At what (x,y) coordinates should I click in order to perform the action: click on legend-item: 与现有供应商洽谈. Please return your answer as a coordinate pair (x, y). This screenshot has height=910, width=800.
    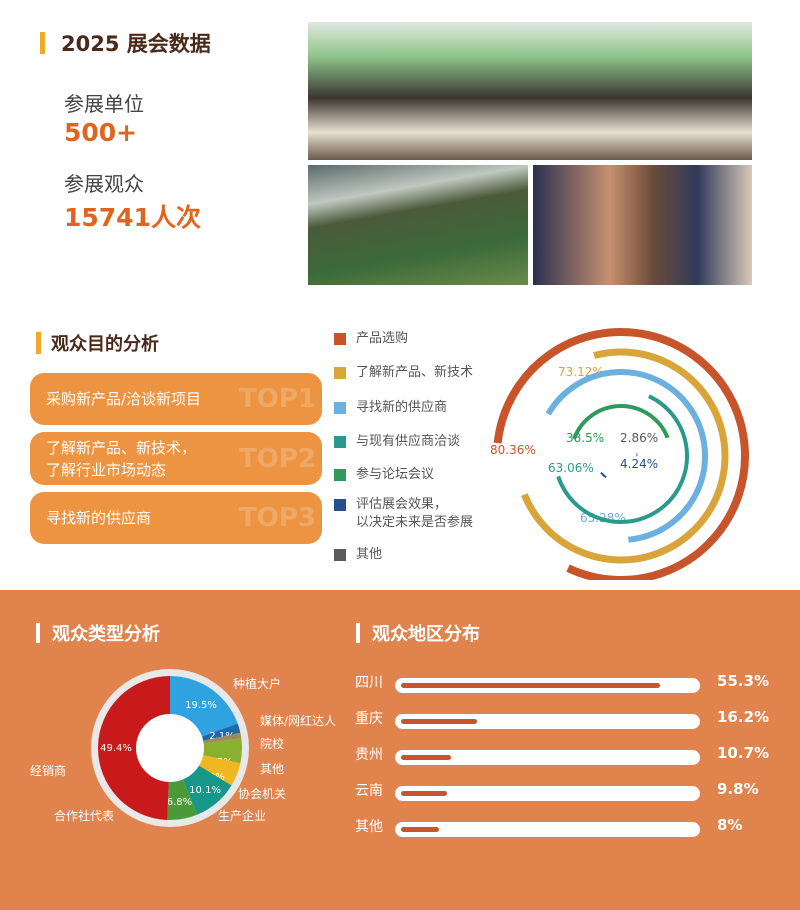
    Looking at the image, I should click on (397, 442).